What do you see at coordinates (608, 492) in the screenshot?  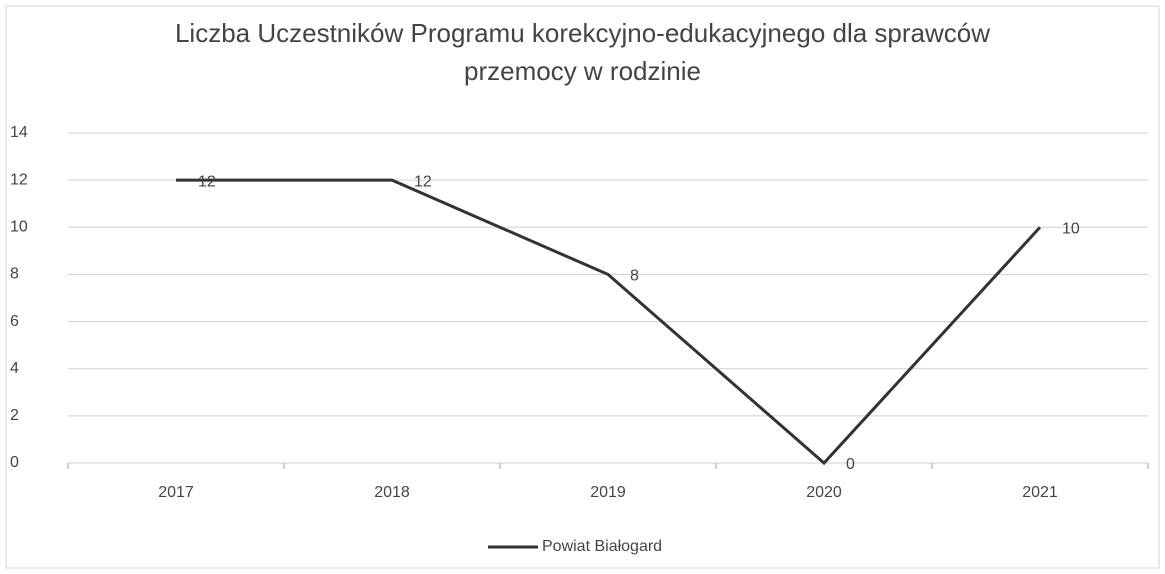 I see `x-tick-label: 2019` at bounding box center [608, 492].